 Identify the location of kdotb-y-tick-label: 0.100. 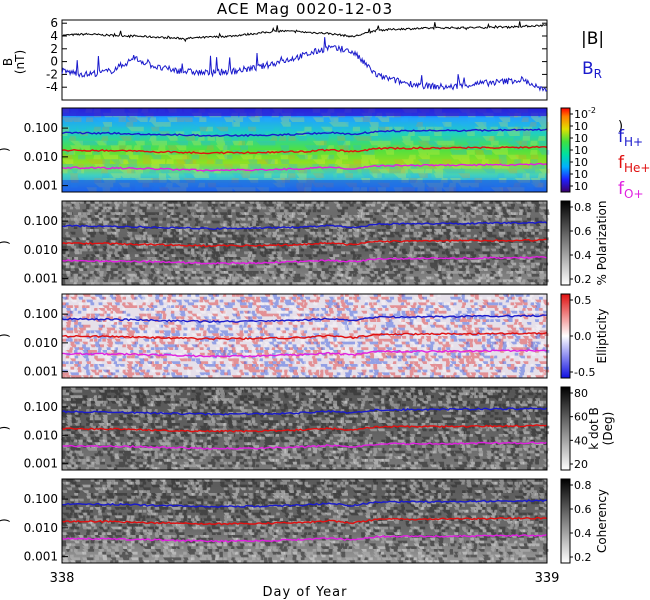
(41, 407).